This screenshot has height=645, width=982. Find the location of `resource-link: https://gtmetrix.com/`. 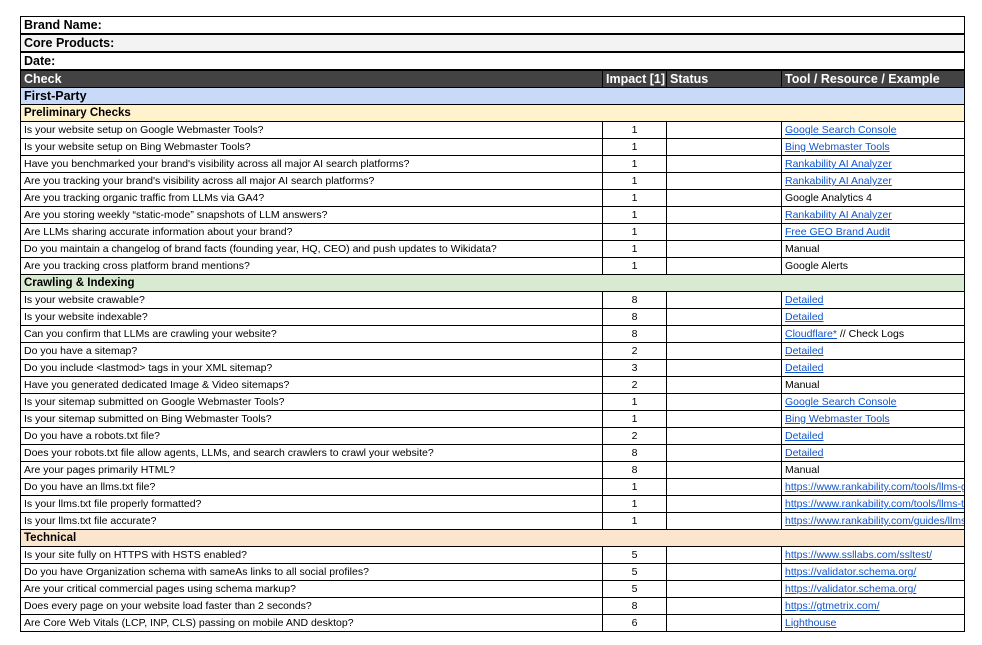

resource-link: https://gtmetrix.com/ is located at coordinates (832, 606).